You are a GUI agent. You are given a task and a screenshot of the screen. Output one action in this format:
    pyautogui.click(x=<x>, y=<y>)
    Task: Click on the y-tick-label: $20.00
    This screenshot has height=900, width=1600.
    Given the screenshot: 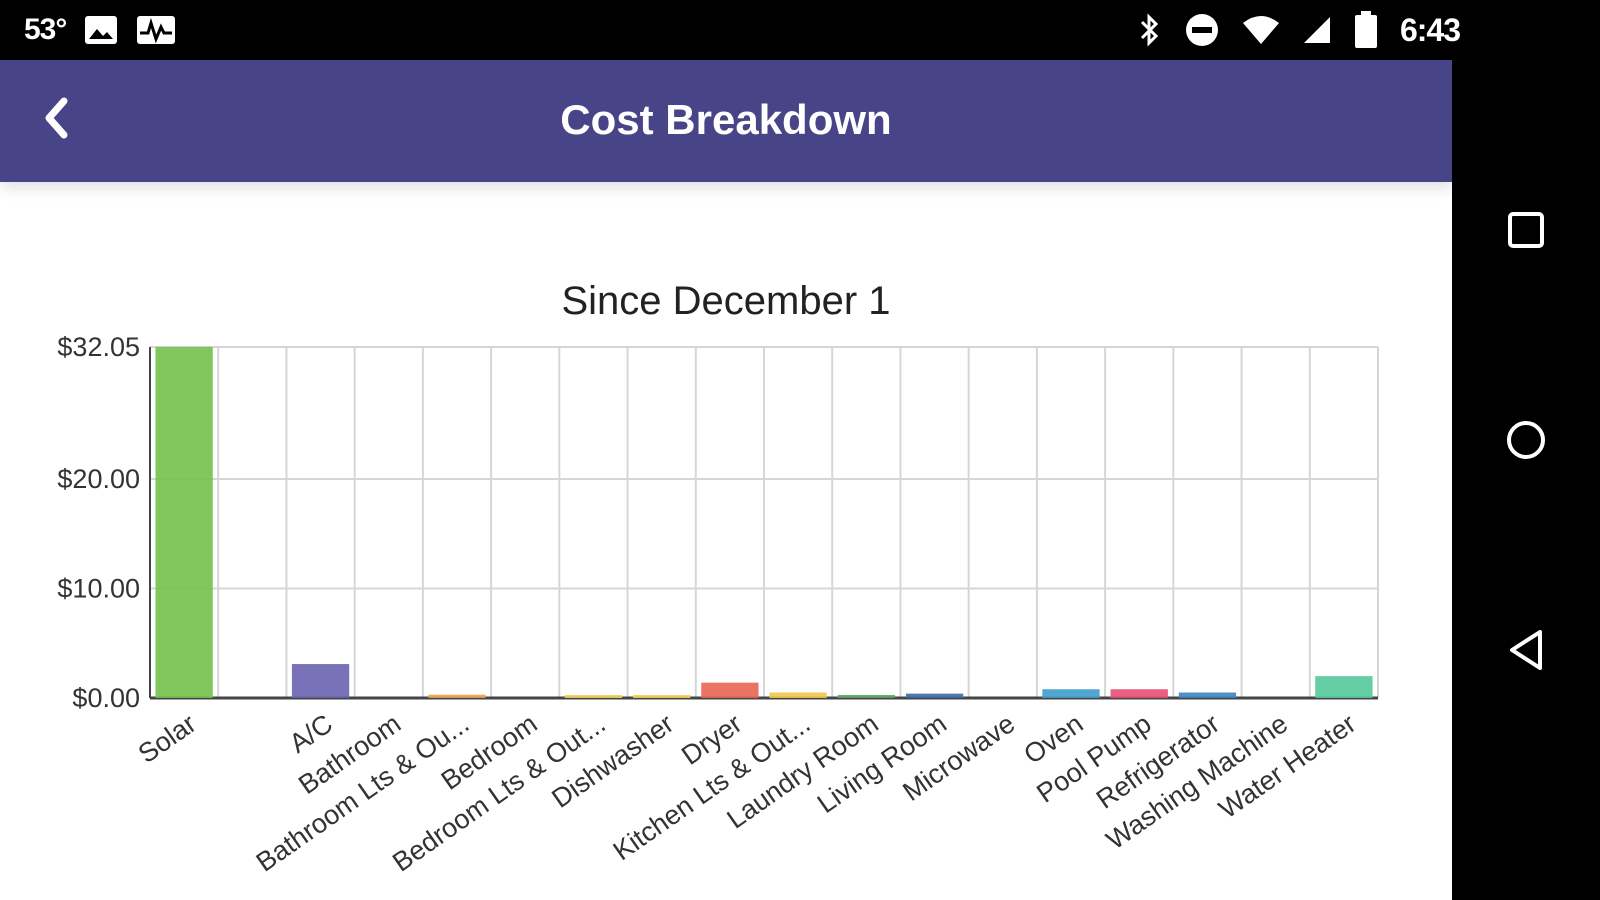 What is the action you would take?
    pyautogui.click(x=98, y=479)
    